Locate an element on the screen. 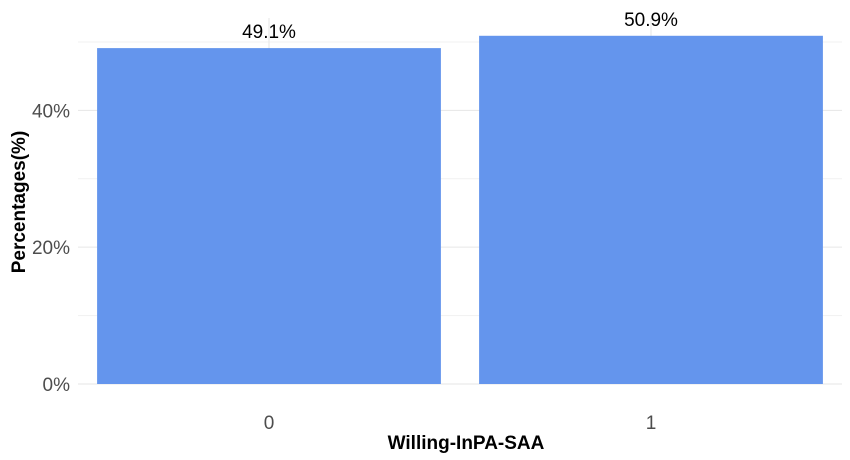 This screenshot has width=850, height=460. x-tick-label: 0 is located at coordinates (269, 423).